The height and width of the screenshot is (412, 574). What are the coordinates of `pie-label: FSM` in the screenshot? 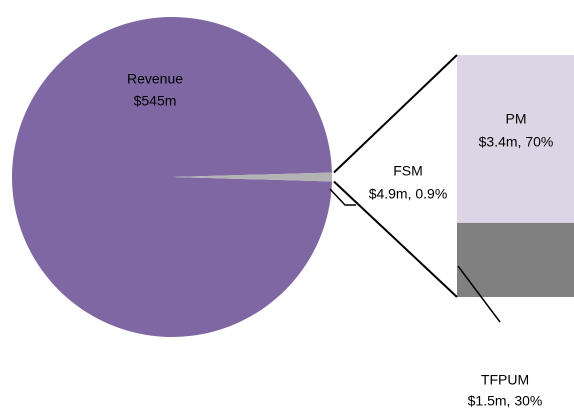 It's located at (408, 171).